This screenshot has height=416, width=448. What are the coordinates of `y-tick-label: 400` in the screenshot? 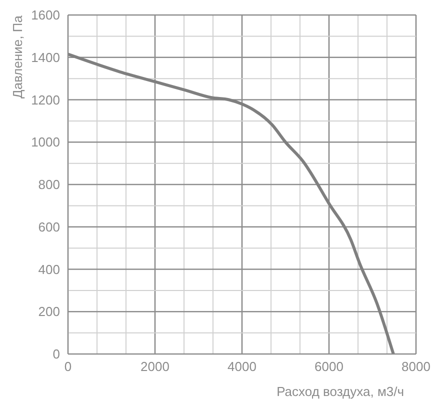 It's located at (49, 269).